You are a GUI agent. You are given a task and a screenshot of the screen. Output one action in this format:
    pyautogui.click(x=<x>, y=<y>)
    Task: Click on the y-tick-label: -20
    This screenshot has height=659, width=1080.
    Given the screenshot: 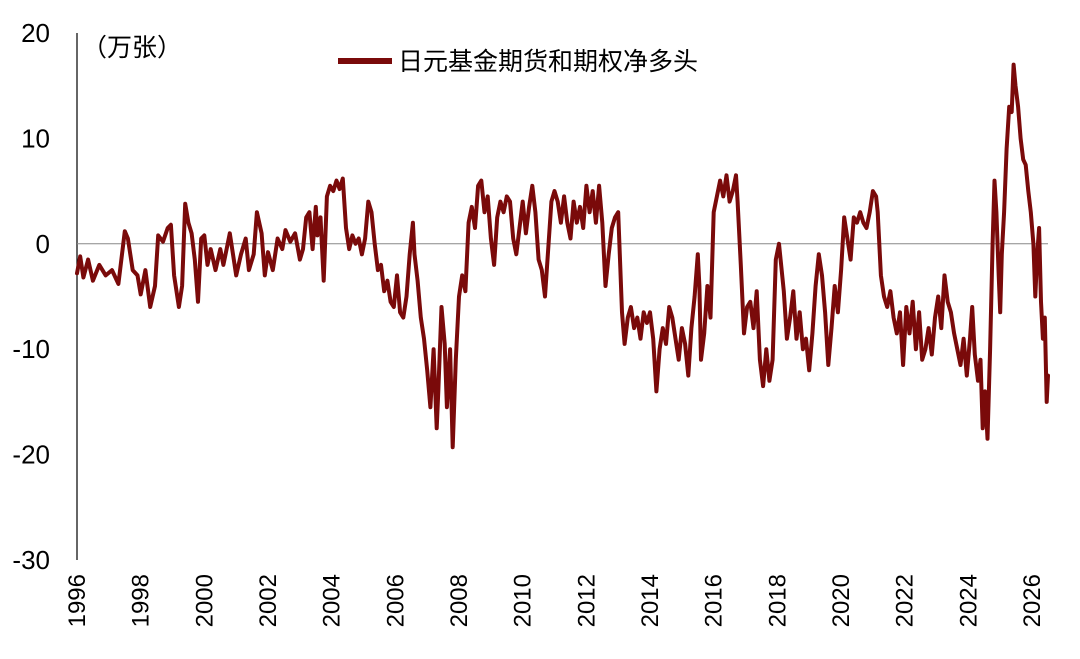 What is the action you would take?
    pyautogui.click(x=31, y=455)
    